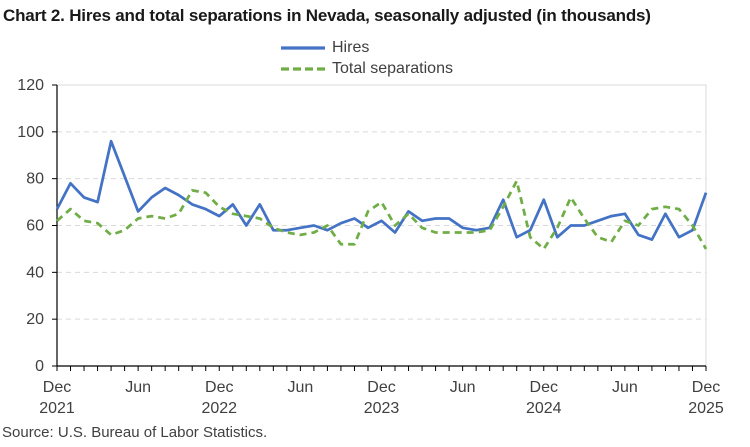  What do you see at coordinates (544, 408) in the screenshot?
I see `x-tick-label-year: 2024` at bounding box center [544, 408].